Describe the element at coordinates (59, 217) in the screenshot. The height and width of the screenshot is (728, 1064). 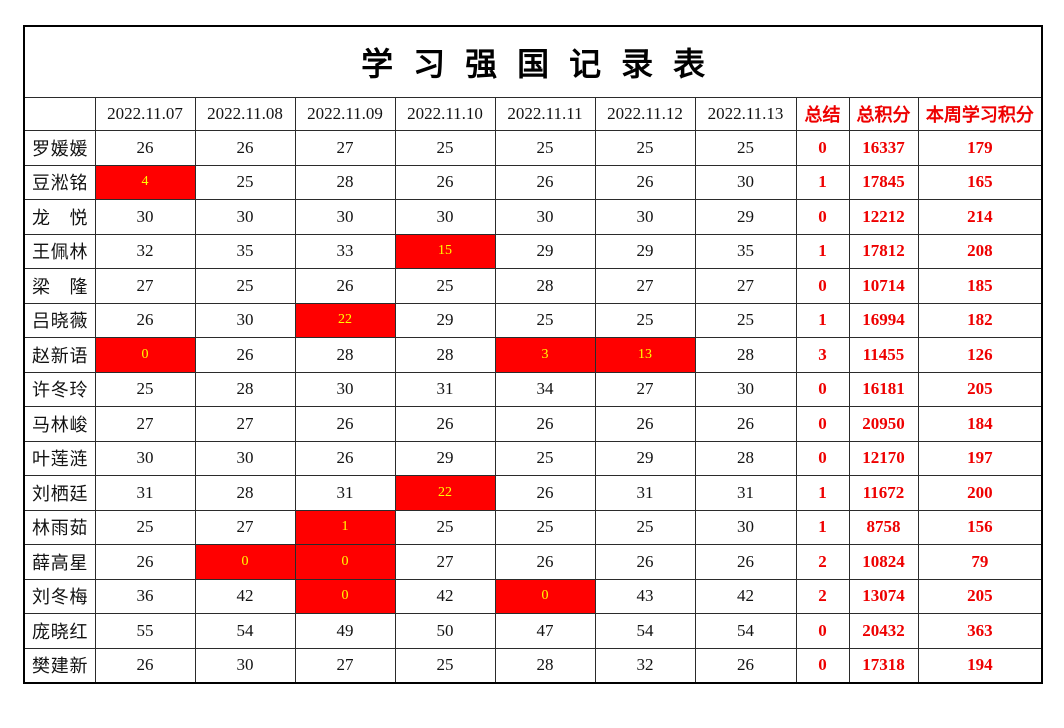
I see `person-name-cell: 龙悦` at that location.